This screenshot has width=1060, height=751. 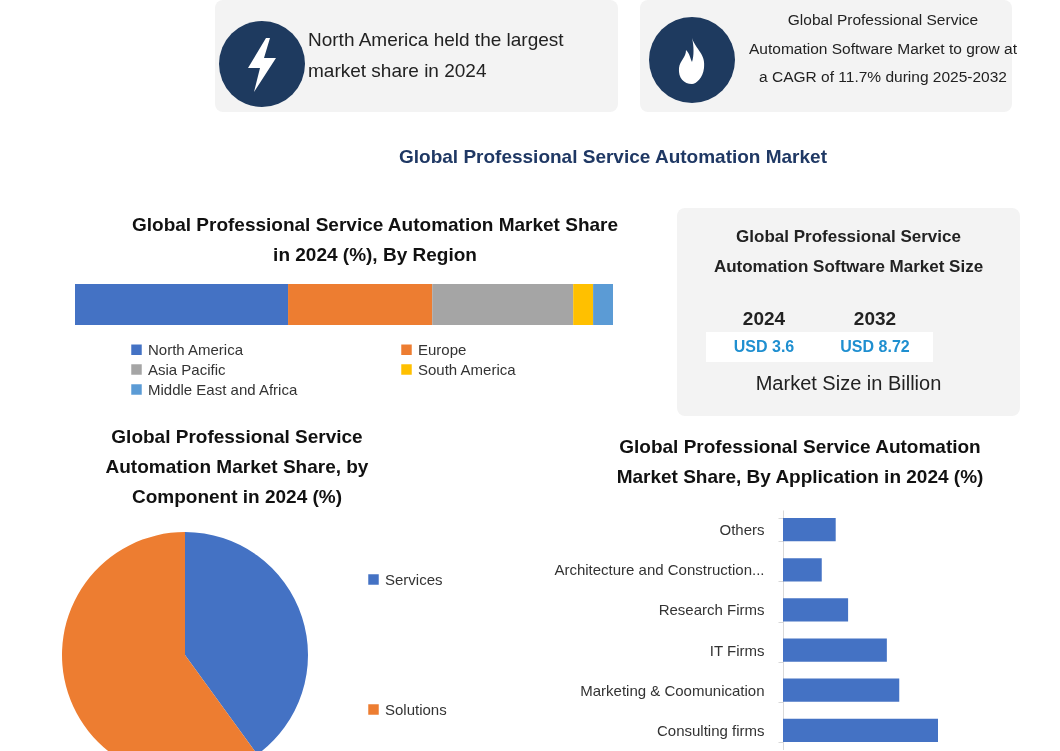 I want to click on text: Market Size in Billion, so click(x=848, y=383).